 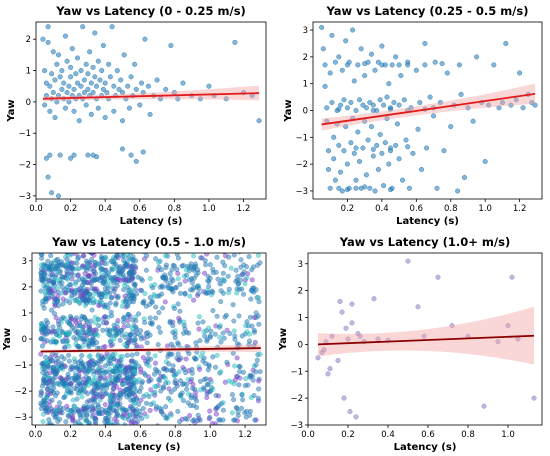 I want to click on x-tick-label: 0.8, so click(x=175, y=209).